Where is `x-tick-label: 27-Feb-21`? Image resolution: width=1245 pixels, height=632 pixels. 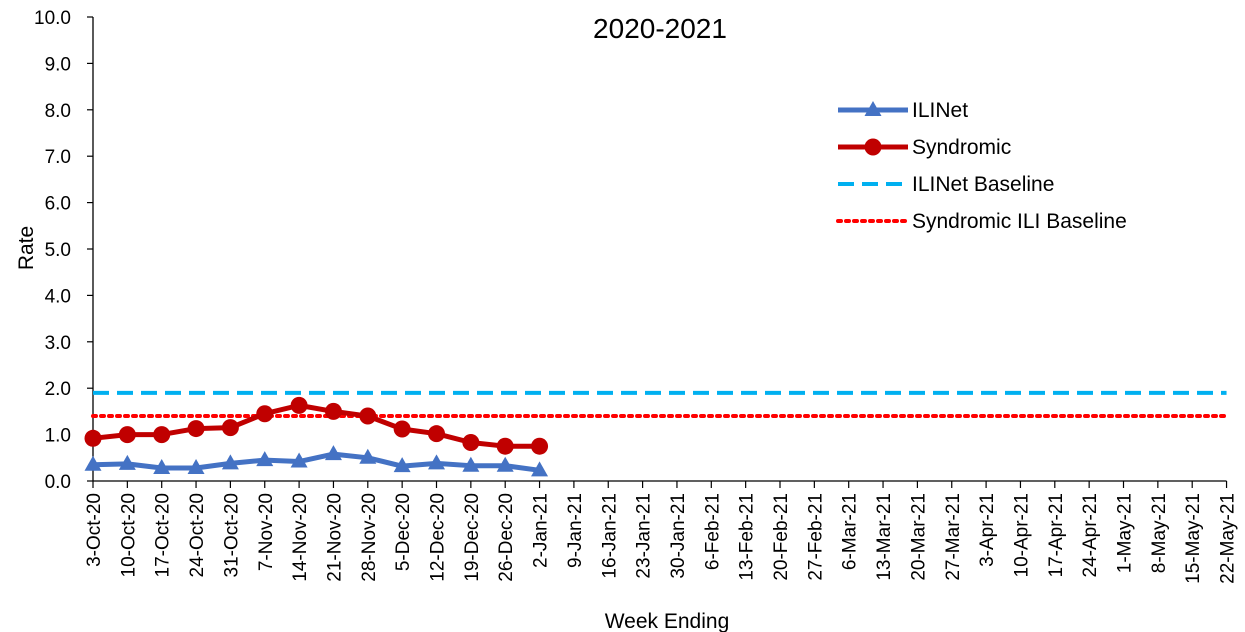
x-tick-label: 27-Feb-21 is located at coordinates (815, 537).